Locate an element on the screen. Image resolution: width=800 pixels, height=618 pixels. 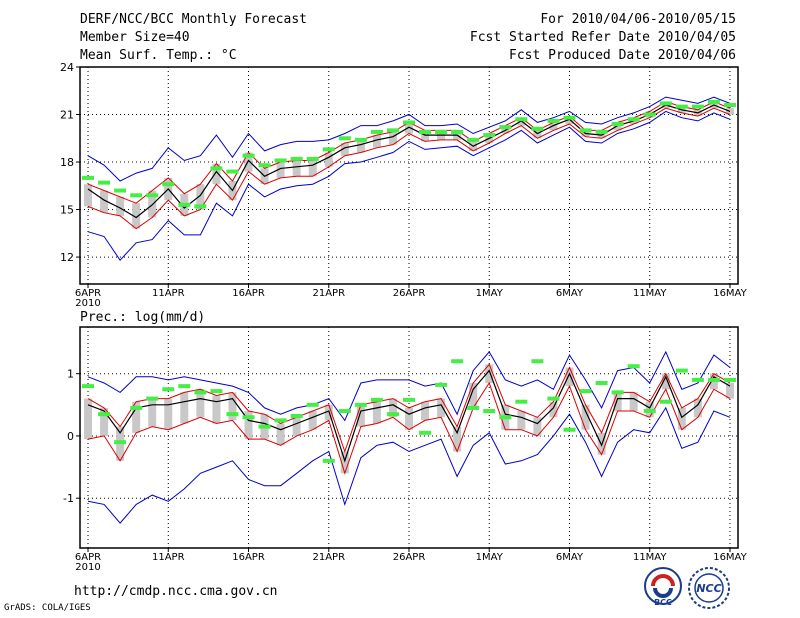
x-tick-label: 6MAY is located at coordinates (570, 293).